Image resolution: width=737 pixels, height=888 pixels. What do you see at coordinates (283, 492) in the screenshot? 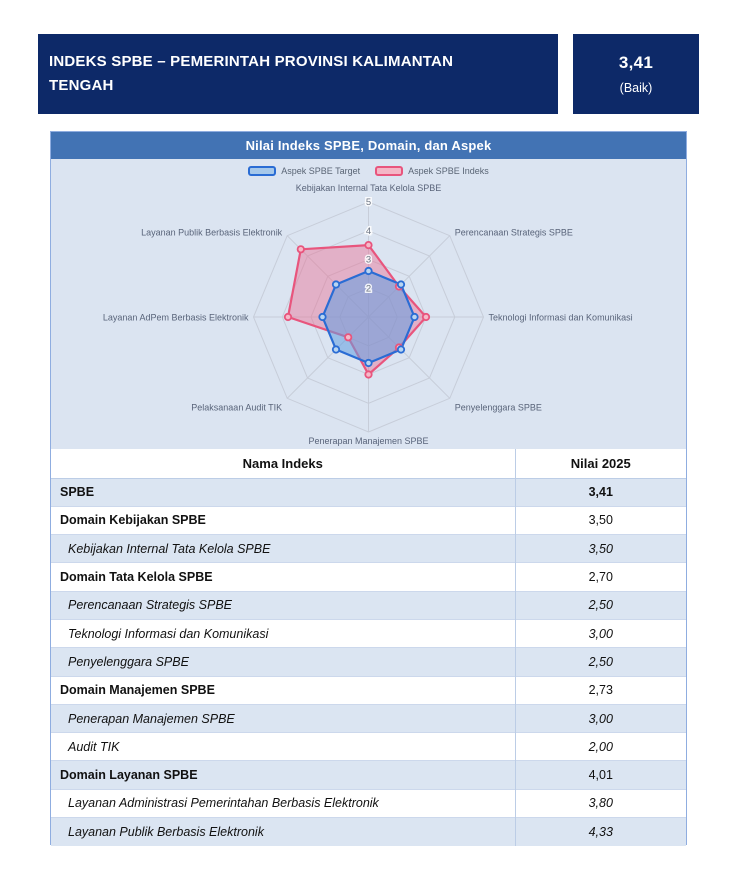
I see `index-name-cell: SPBE` at bounding box center [283, 492].